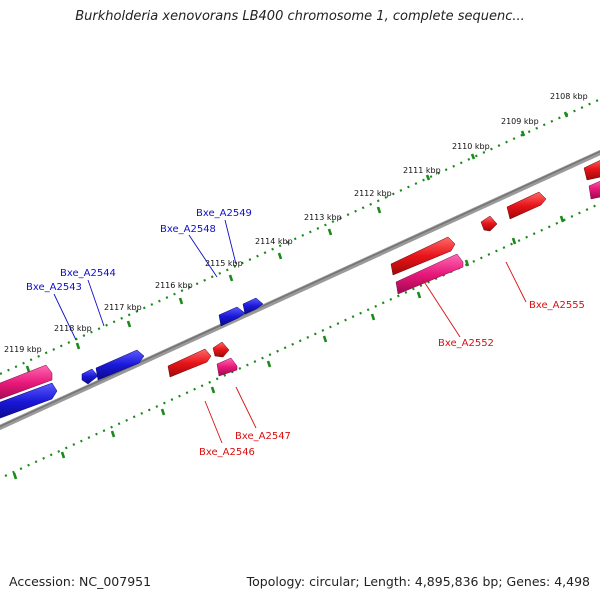 The height and width of the screenshot is (600, 600). What do you see at coordinates (23, 349) in the screenshot?
I see `kbp-label: 2119 kbp` at bounding box center [23, 349].